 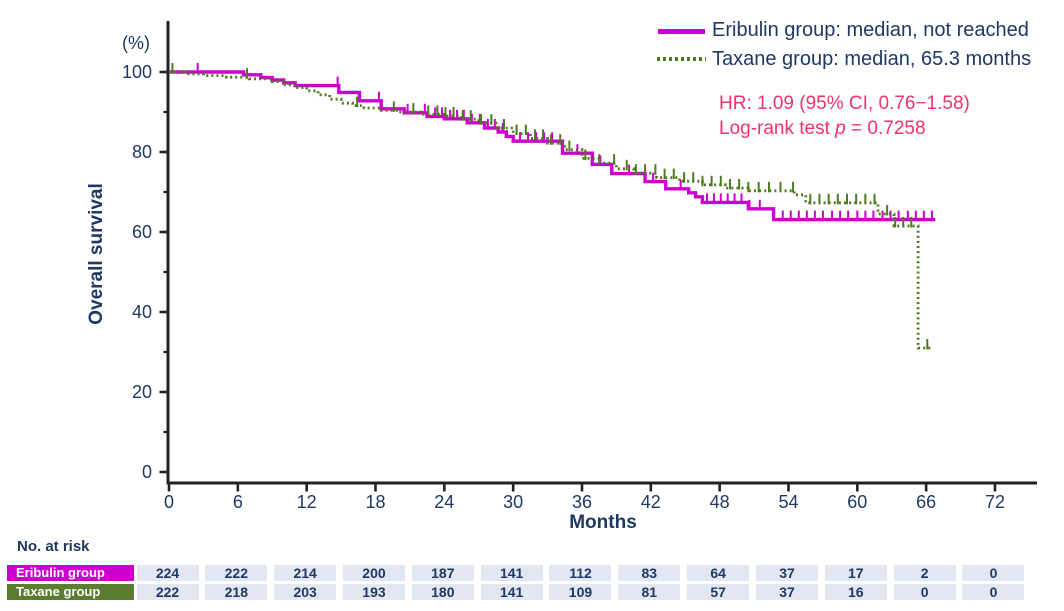 What do you see at coordinates (167, 573) in the screenshot?
I see `at-risk-count: 224` at bounding box center [167, 573].